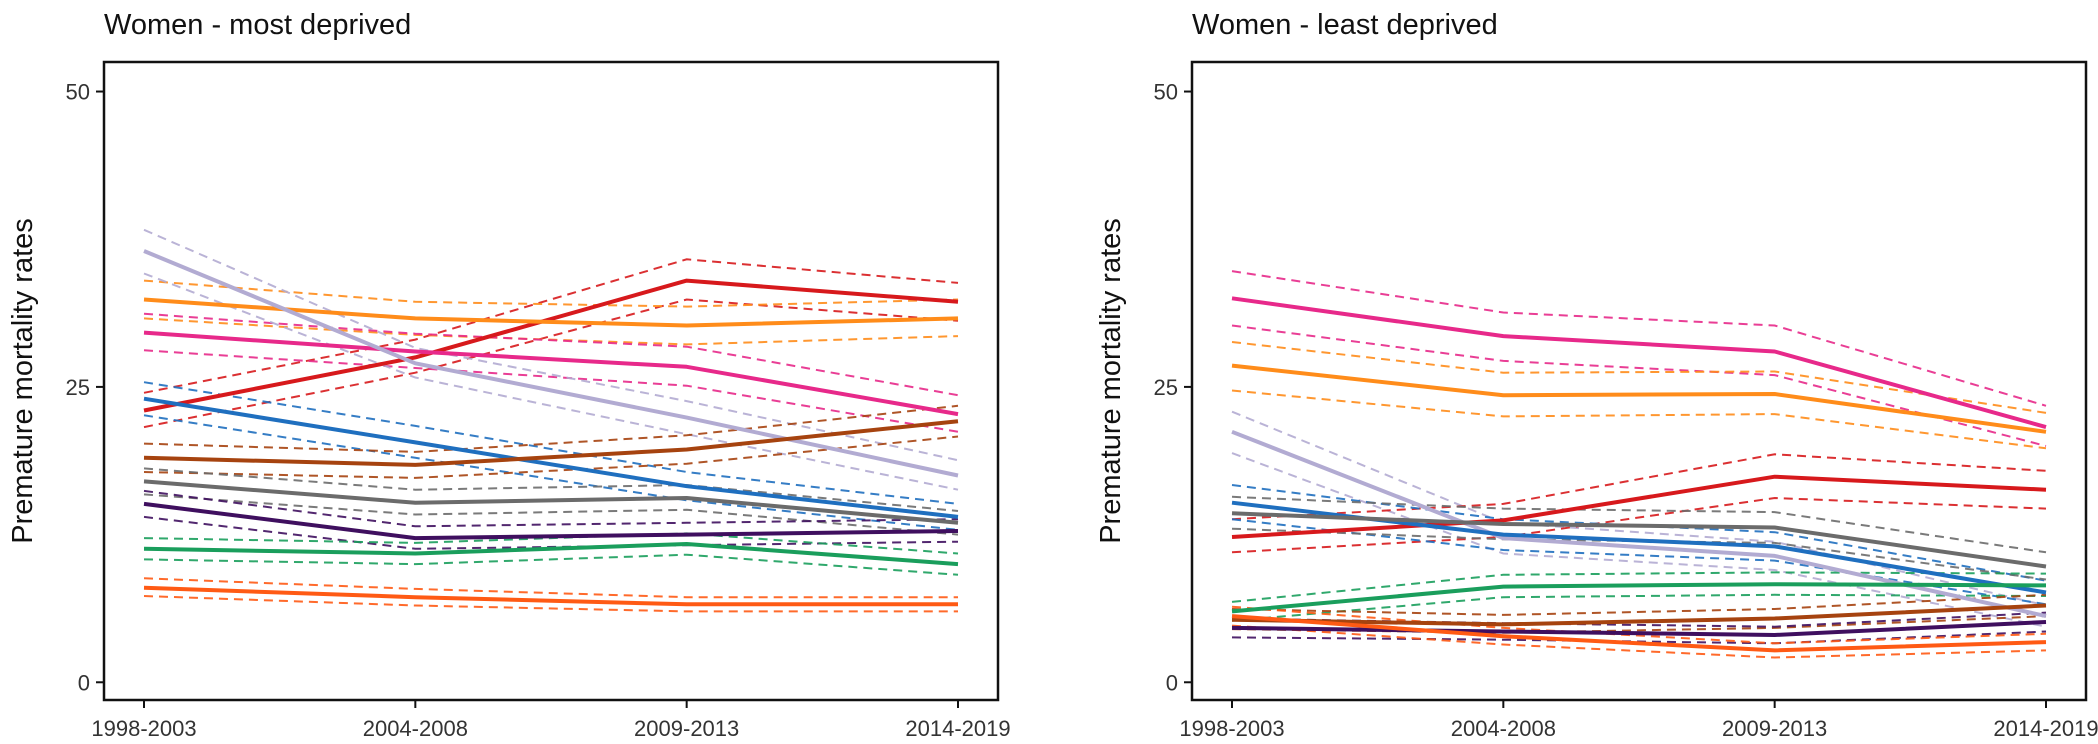 This screenshot has height=744, width=2098. I want to click on series-2-lower-bound, so click(1639, 419).